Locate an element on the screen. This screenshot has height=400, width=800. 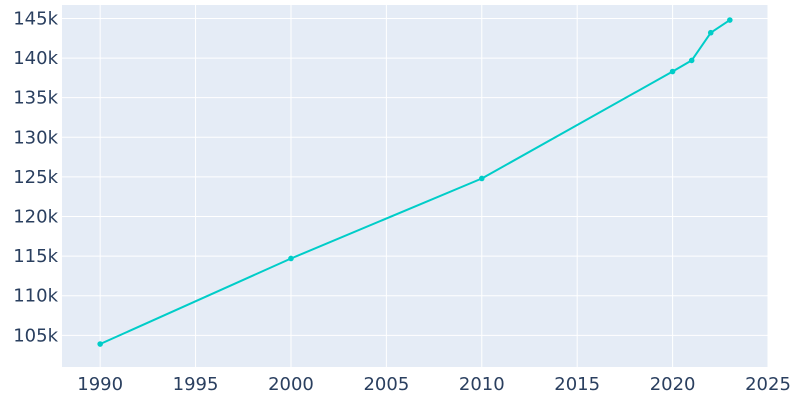
y-tick-label: 125k is located at coordinates (35, 177).